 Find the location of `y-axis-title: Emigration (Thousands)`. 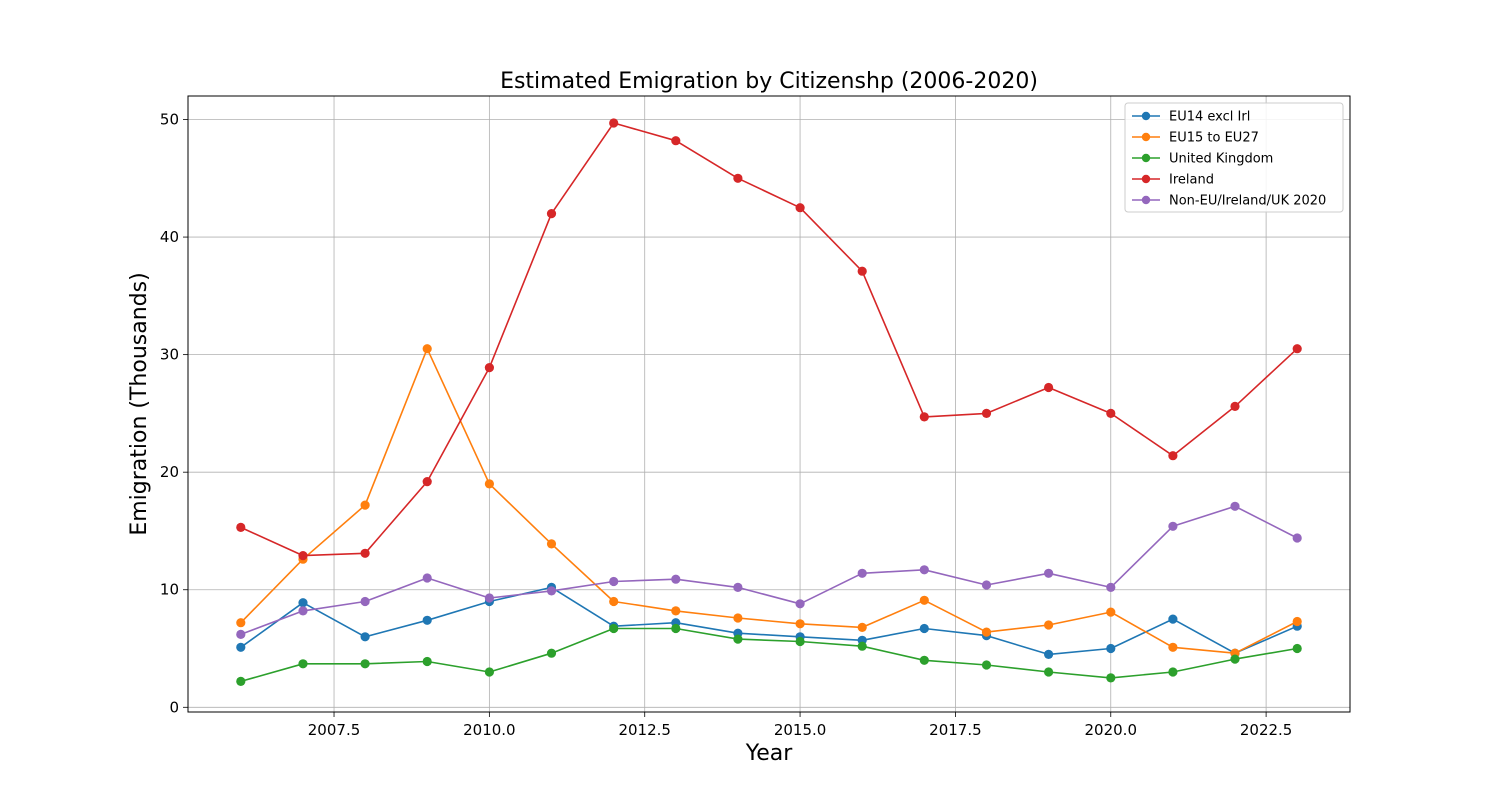

y-axis-title: Emigration (Thousands) is located at coordinates (139, 403).